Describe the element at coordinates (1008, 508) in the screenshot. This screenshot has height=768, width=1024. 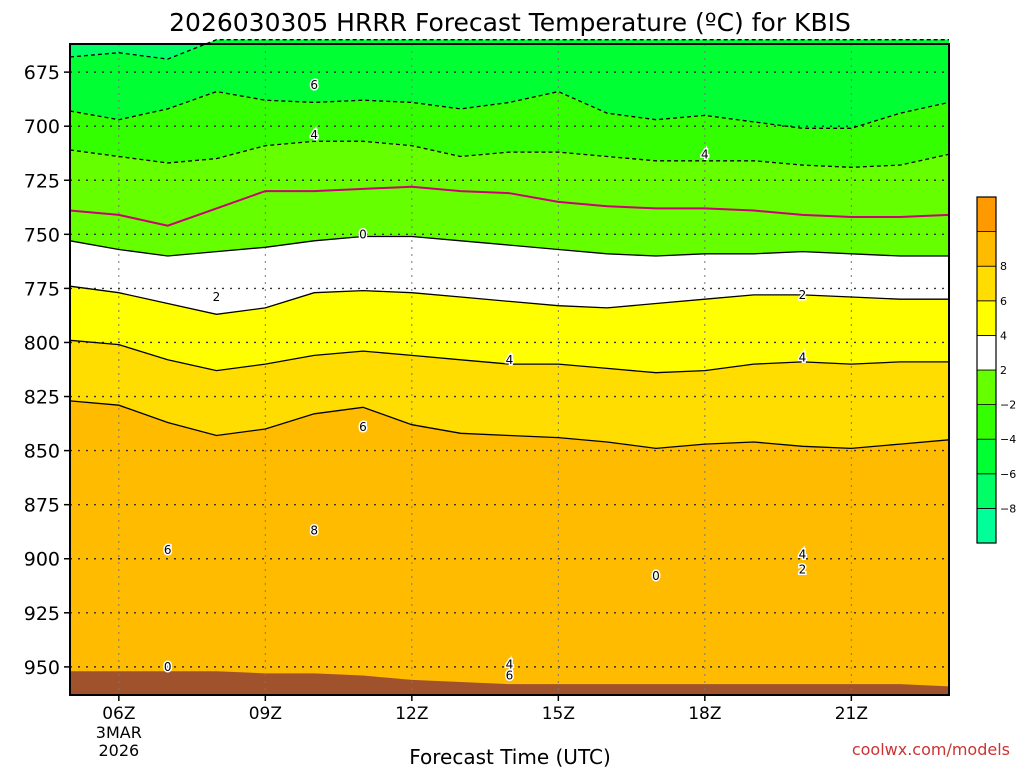
I see `colorbar-label: −8` at that location.